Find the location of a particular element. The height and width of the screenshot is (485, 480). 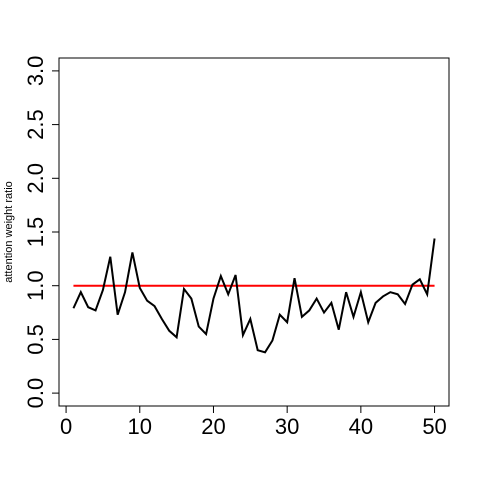

y-tick-label: 2.0 is located at coordinates (35, 178).